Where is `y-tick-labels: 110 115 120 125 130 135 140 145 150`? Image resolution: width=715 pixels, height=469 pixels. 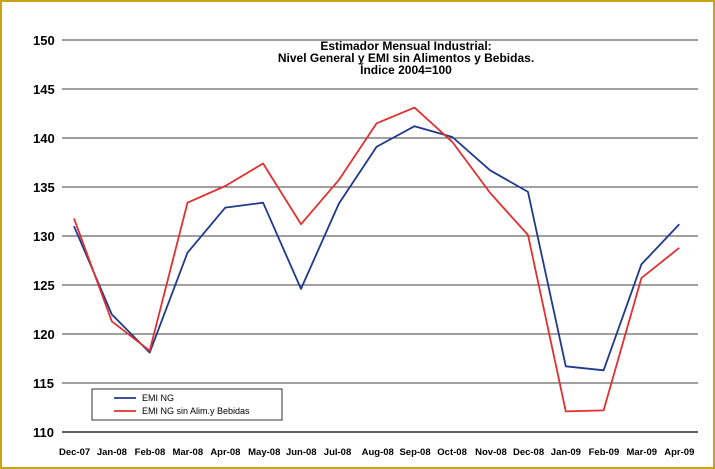 y-tick-labels: 110 115 120 125 130 135 140 145 150 is located at coordinates (44, 236).